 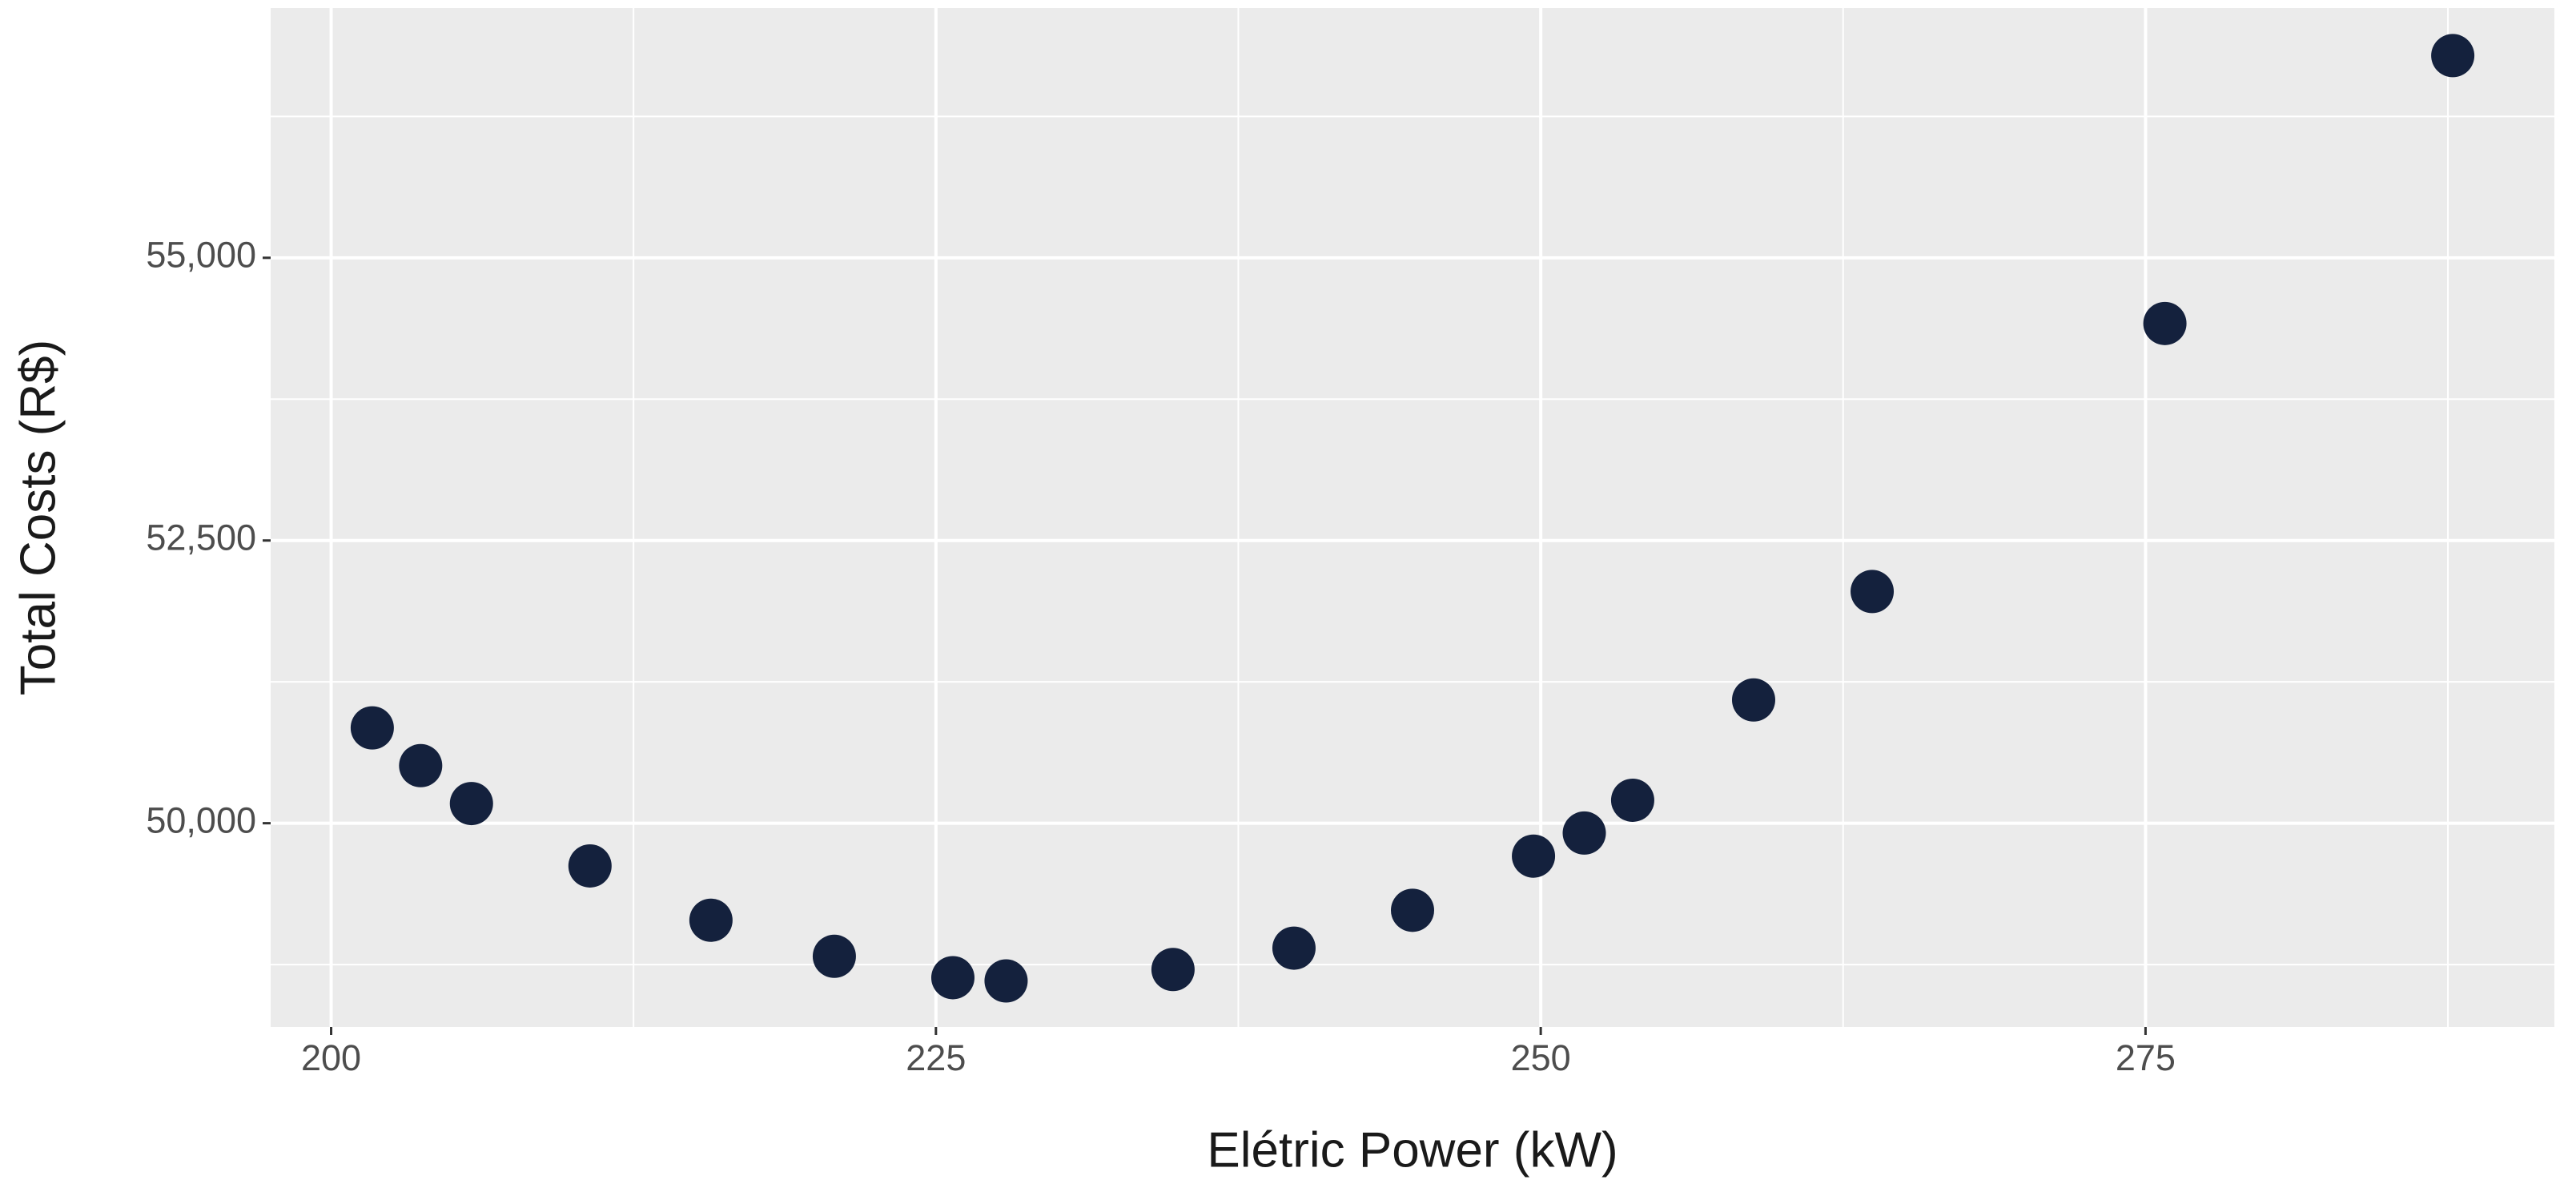 I want to click on y-tick-label: 52,500, so click(x=201, y=537).